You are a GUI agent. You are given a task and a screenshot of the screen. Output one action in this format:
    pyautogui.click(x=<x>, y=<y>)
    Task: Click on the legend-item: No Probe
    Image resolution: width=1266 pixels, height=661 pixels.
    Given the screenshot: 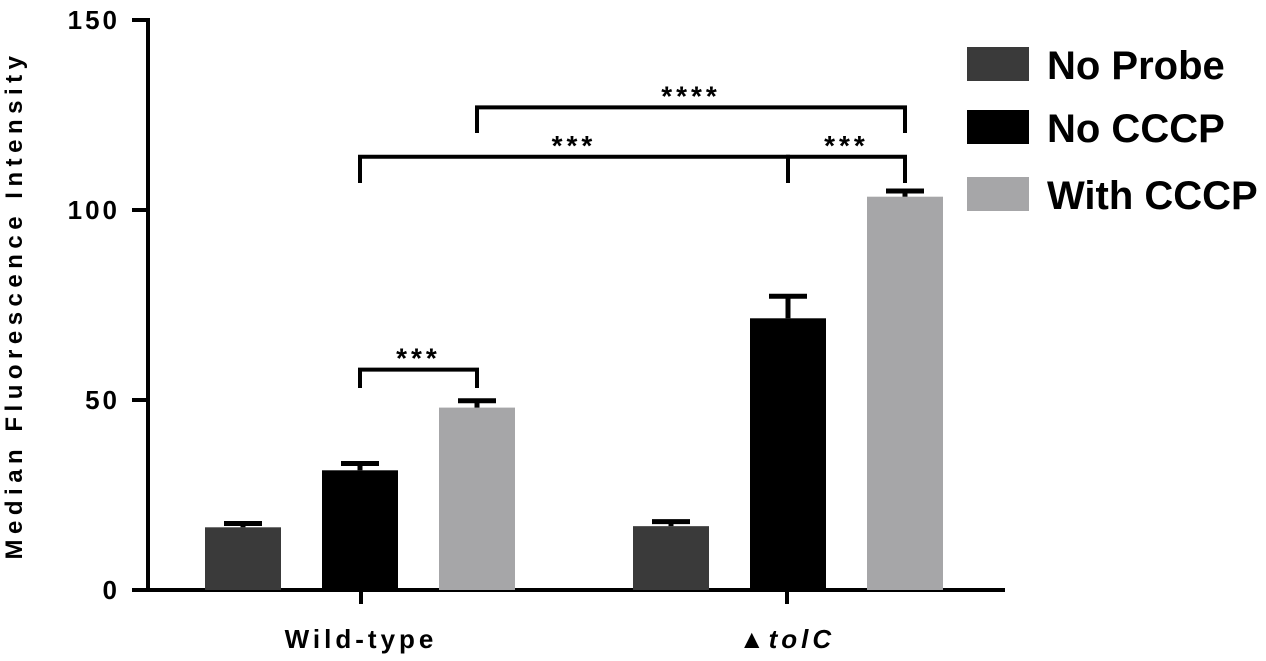 What is the action you would take?
    pyautogui.click(x=1096, y=66)
    